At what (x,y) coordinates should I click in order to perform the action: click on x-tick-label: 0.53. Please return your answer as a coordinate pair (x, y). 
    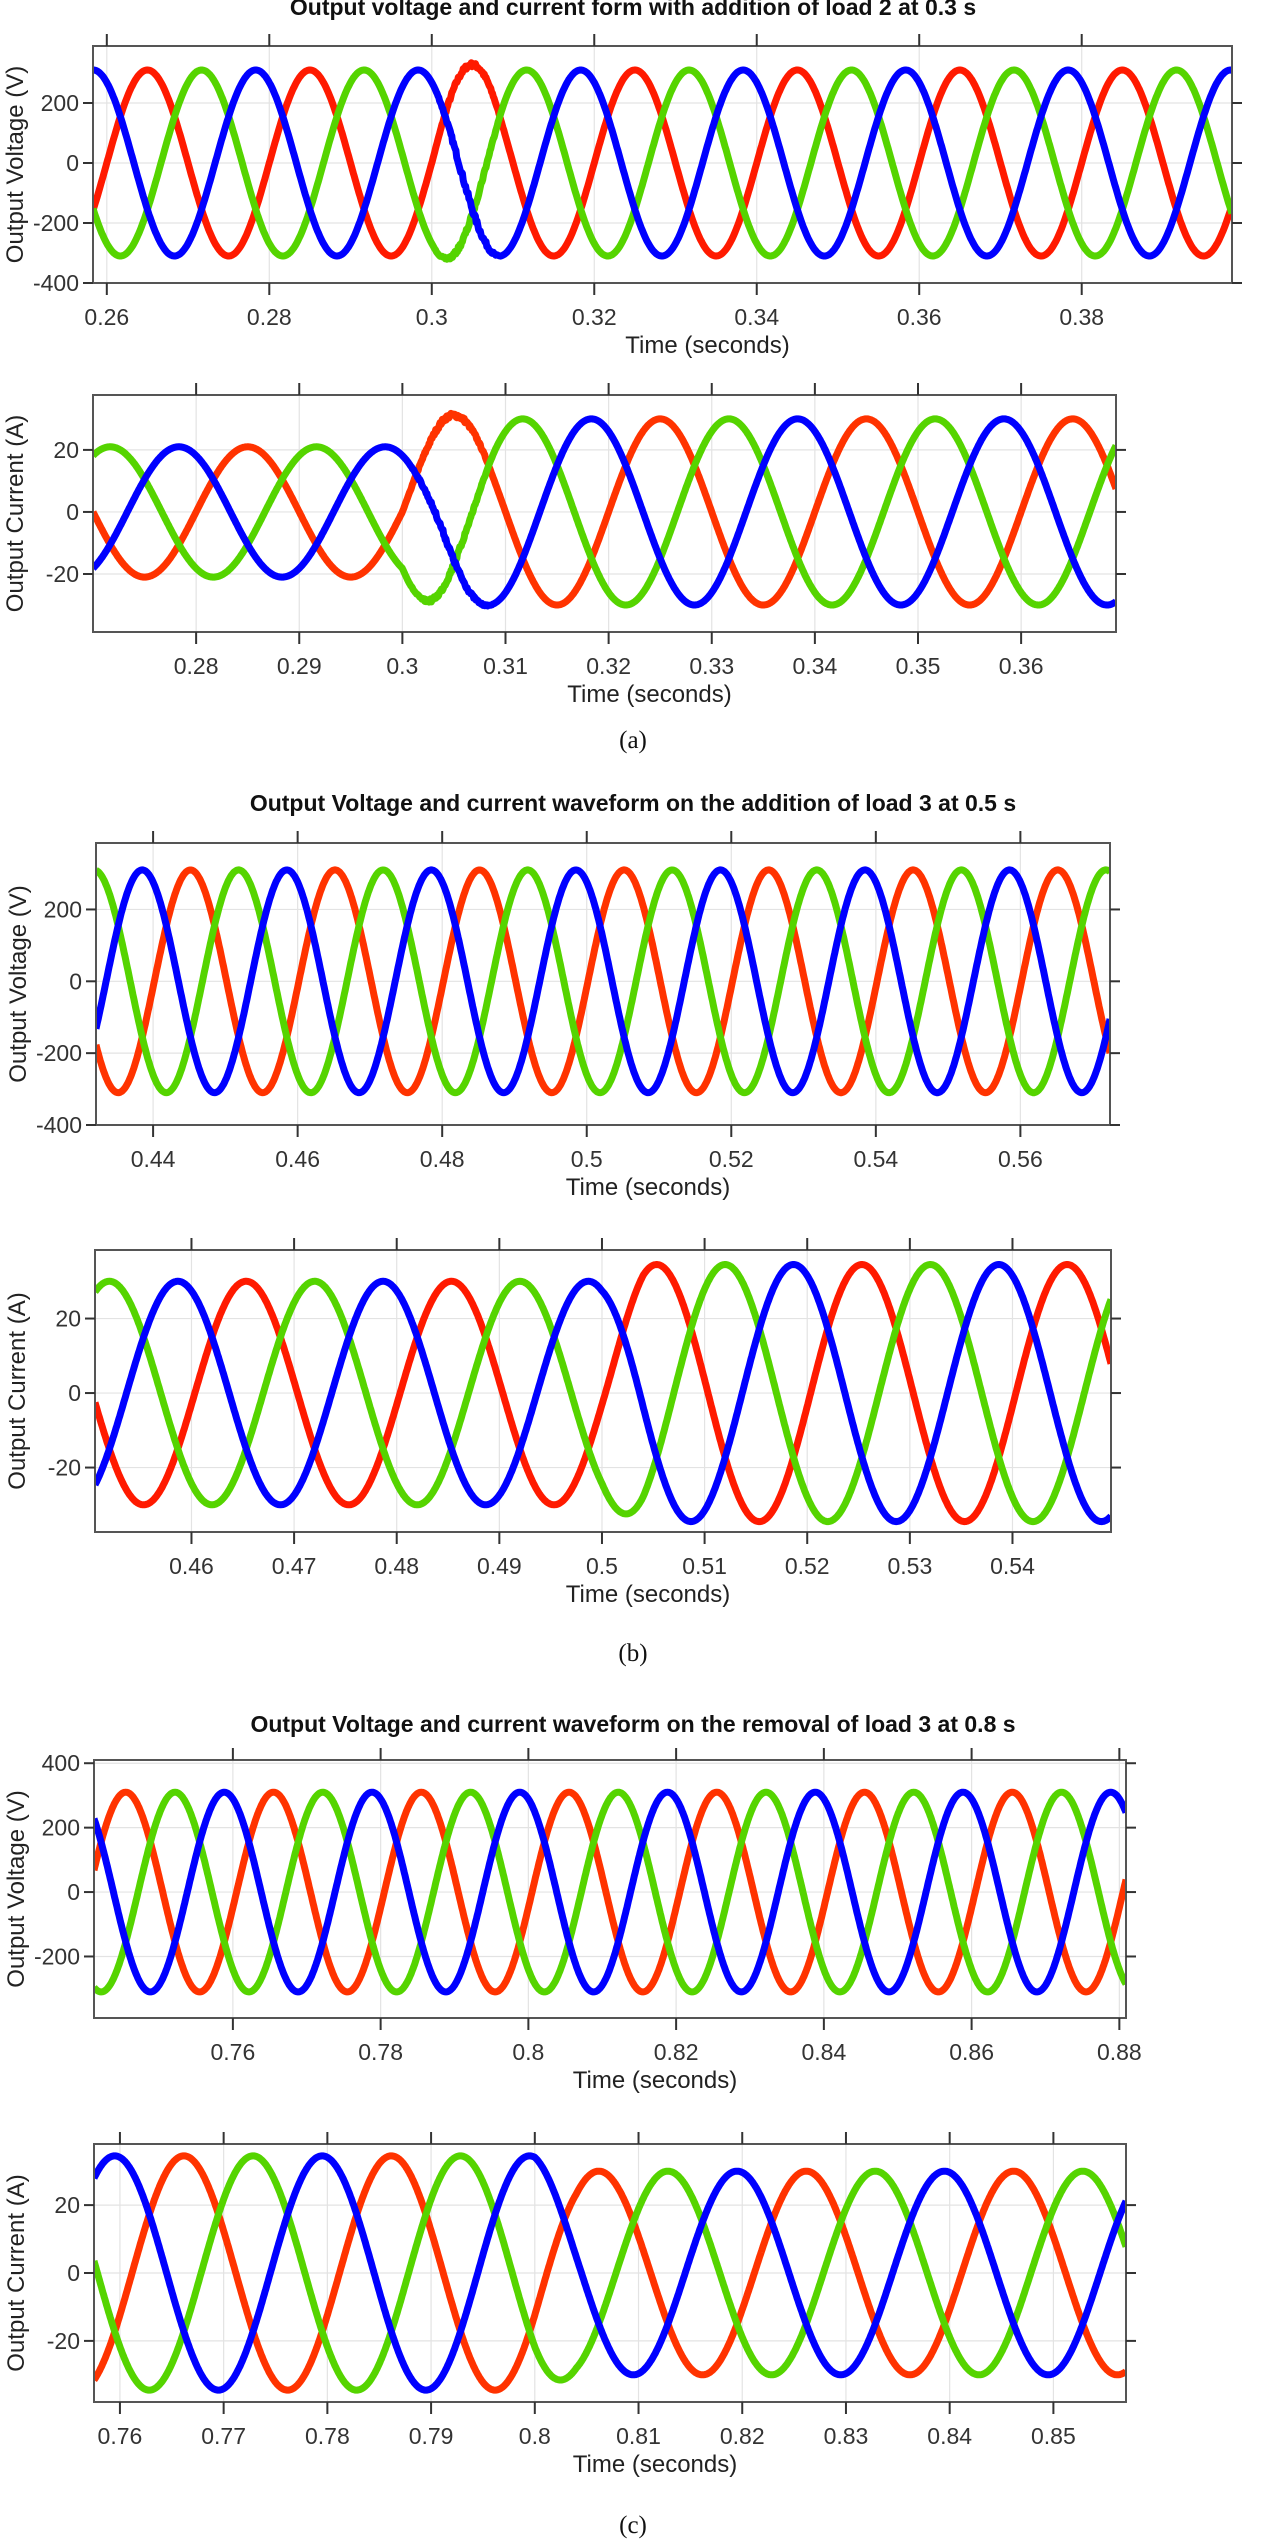
    Looking at the image, I should click on (909, 1566).